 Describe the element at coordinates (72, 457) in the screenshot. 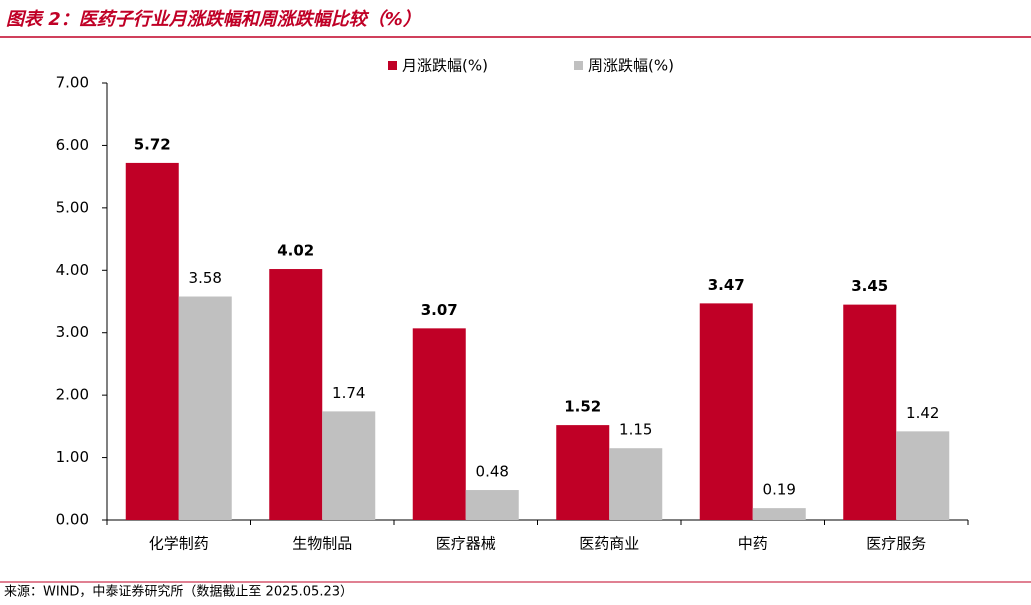

I see `y-tick-label: 1.00` at that location.